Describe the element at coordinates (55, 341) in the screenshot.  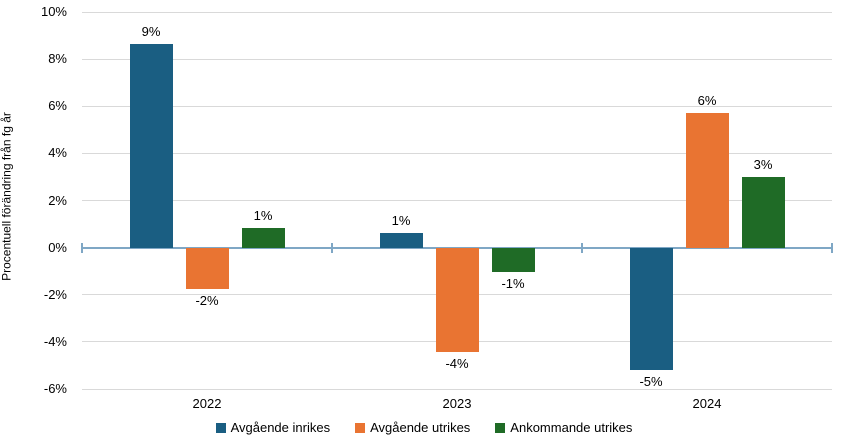
I see `y-tick-label: -4%` at that location.